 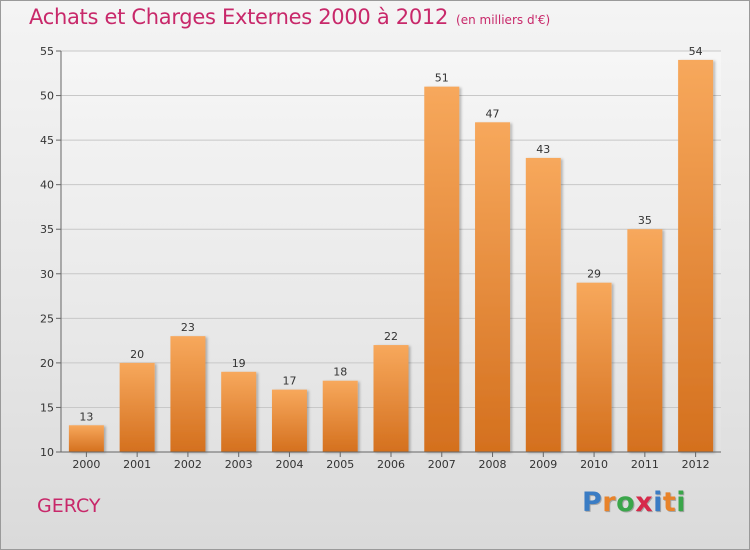 I want to click on data-label: 13, so click(x=86, y=416).